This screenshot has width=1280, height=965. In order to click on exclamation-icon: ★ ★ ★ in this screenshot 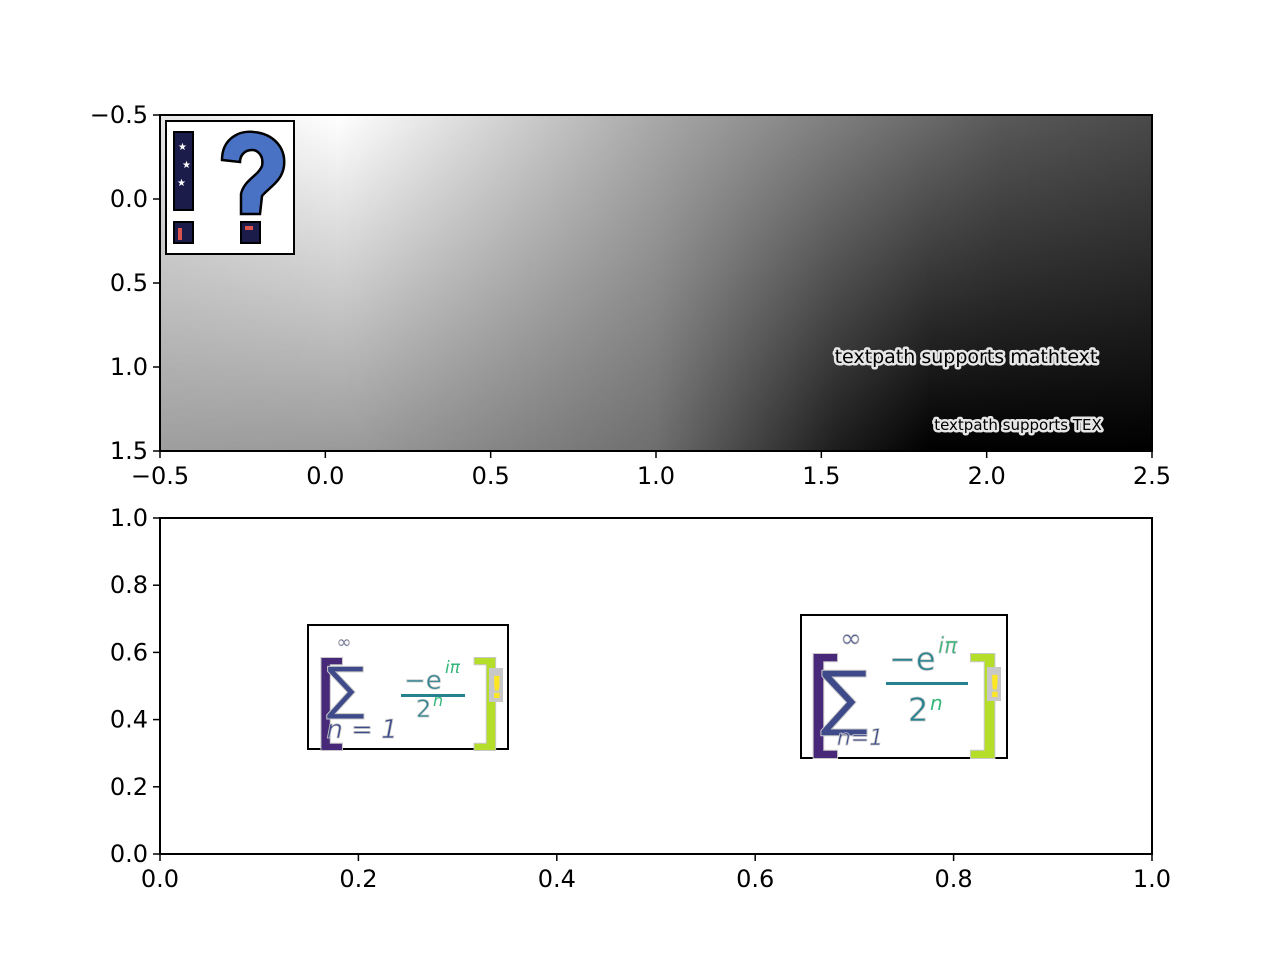, I will do `click(183, 187)`.